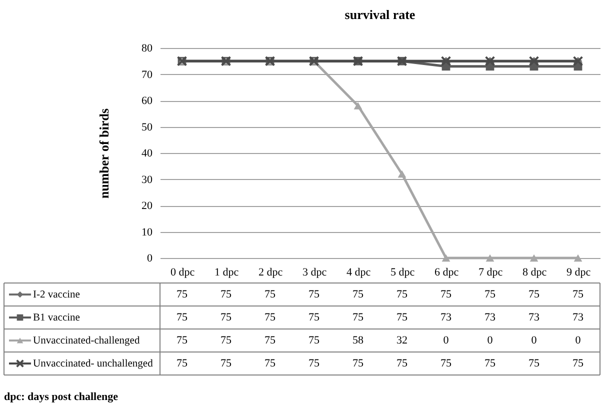 The width and height of the screenshot is (610, 403). Describe the element at coordinates (270, 272) in the screenshot. I see `x-tick-label: 2 dpc` at that location.